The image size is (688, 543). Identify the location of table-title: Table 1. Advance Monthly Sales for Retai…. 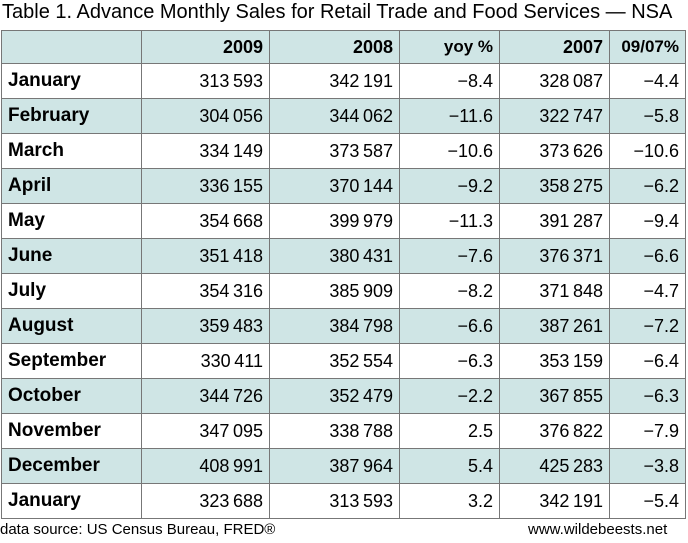
(337, 12).